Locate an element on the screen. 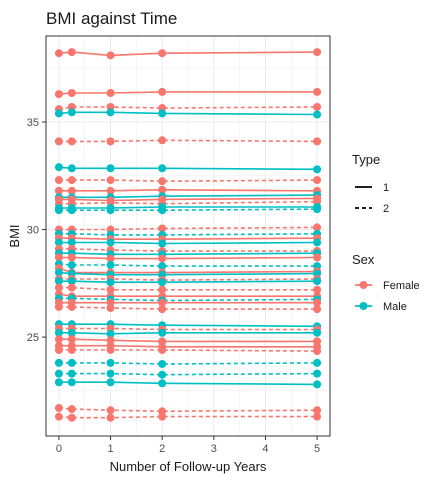  y-axis-title: BMI is located at coordinates (14, 235).